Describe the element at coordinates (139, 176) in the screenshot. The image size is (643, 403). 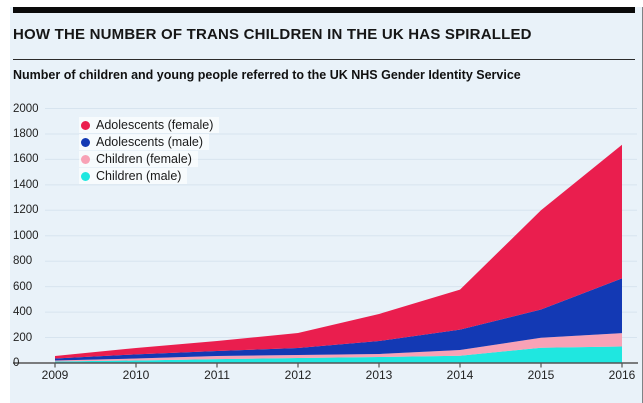
I see `legend-item-label: Children (male)` at that location.